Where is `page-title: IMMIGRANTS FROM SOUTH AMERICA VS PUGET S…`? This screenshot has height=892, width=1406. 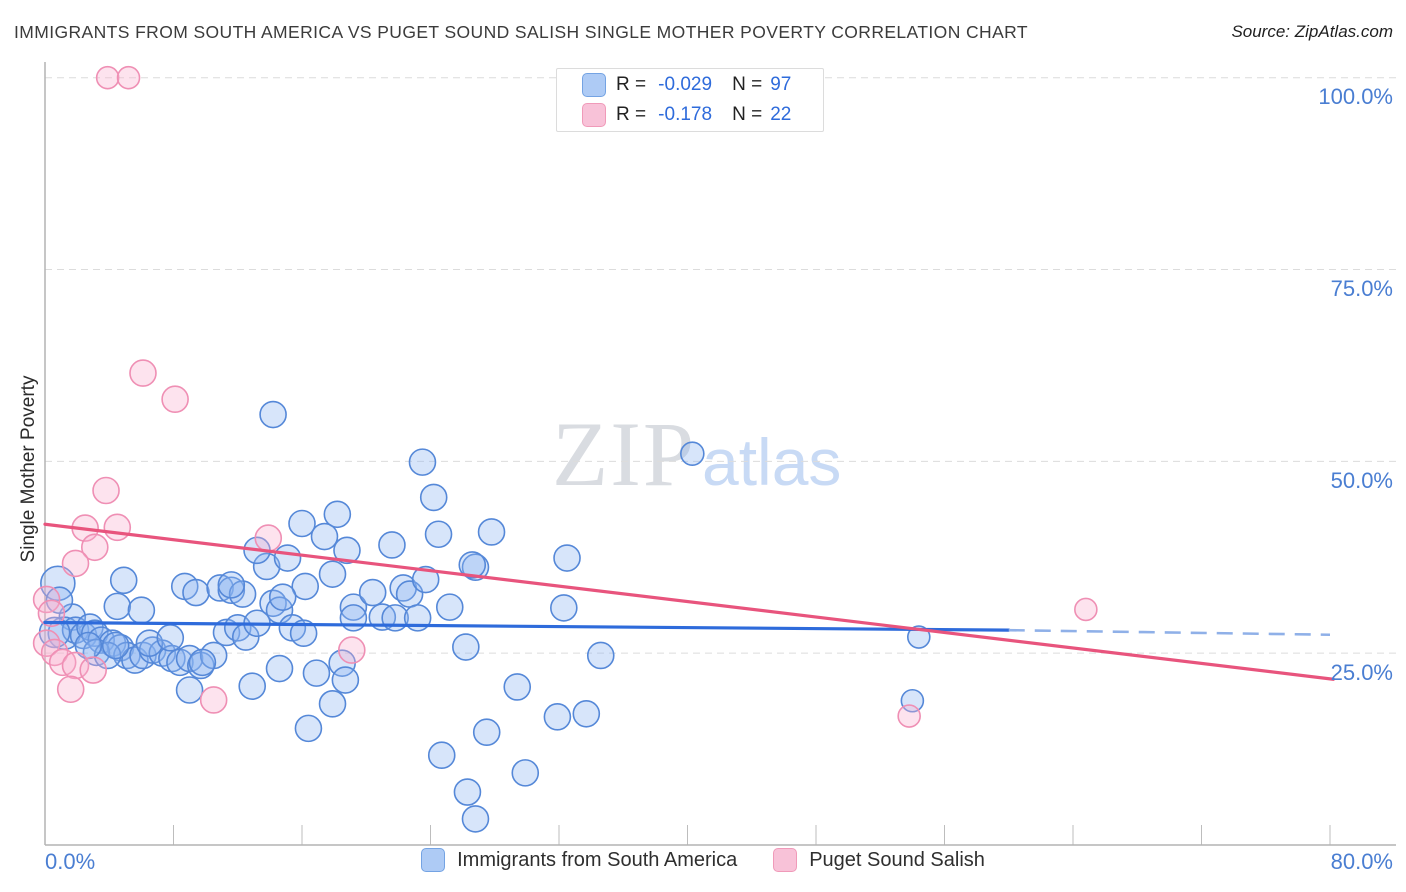
page-title: IMMIGRANTS FROM SOUTH AMERICA VS PUGET S… is located at coordinates (521, 32).